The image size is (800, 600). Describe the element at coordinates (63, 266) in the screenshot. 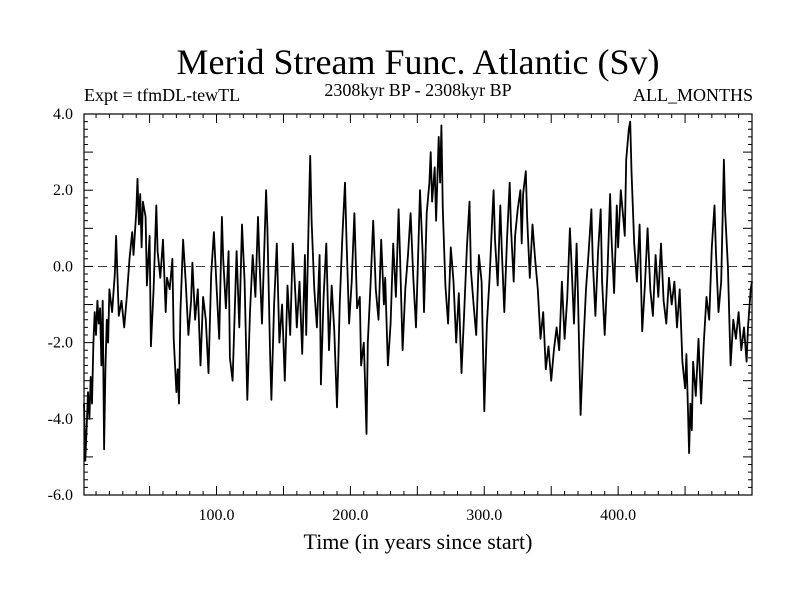

I see `y-tick-label: 0.0` at that location.